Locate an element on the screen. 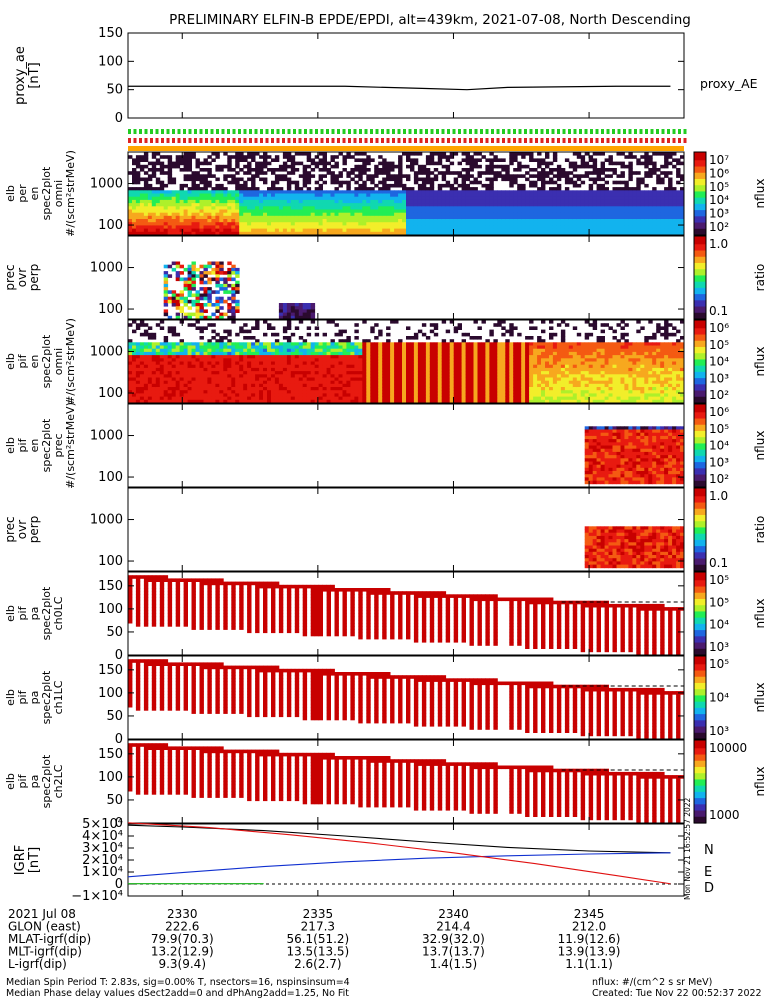  colorbar-tick-label: 0.1 is located at coordinates (718, 311).